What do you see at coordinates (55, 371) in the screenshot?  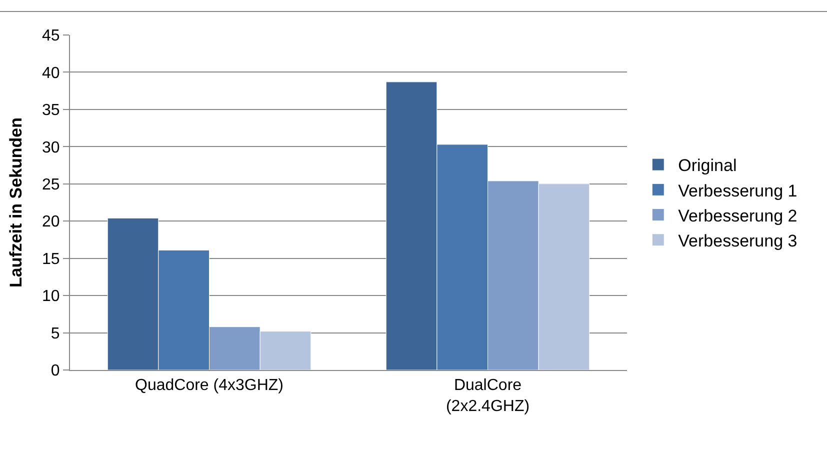 I see `y-tick-label: 0` at bounding box center [55, 371].